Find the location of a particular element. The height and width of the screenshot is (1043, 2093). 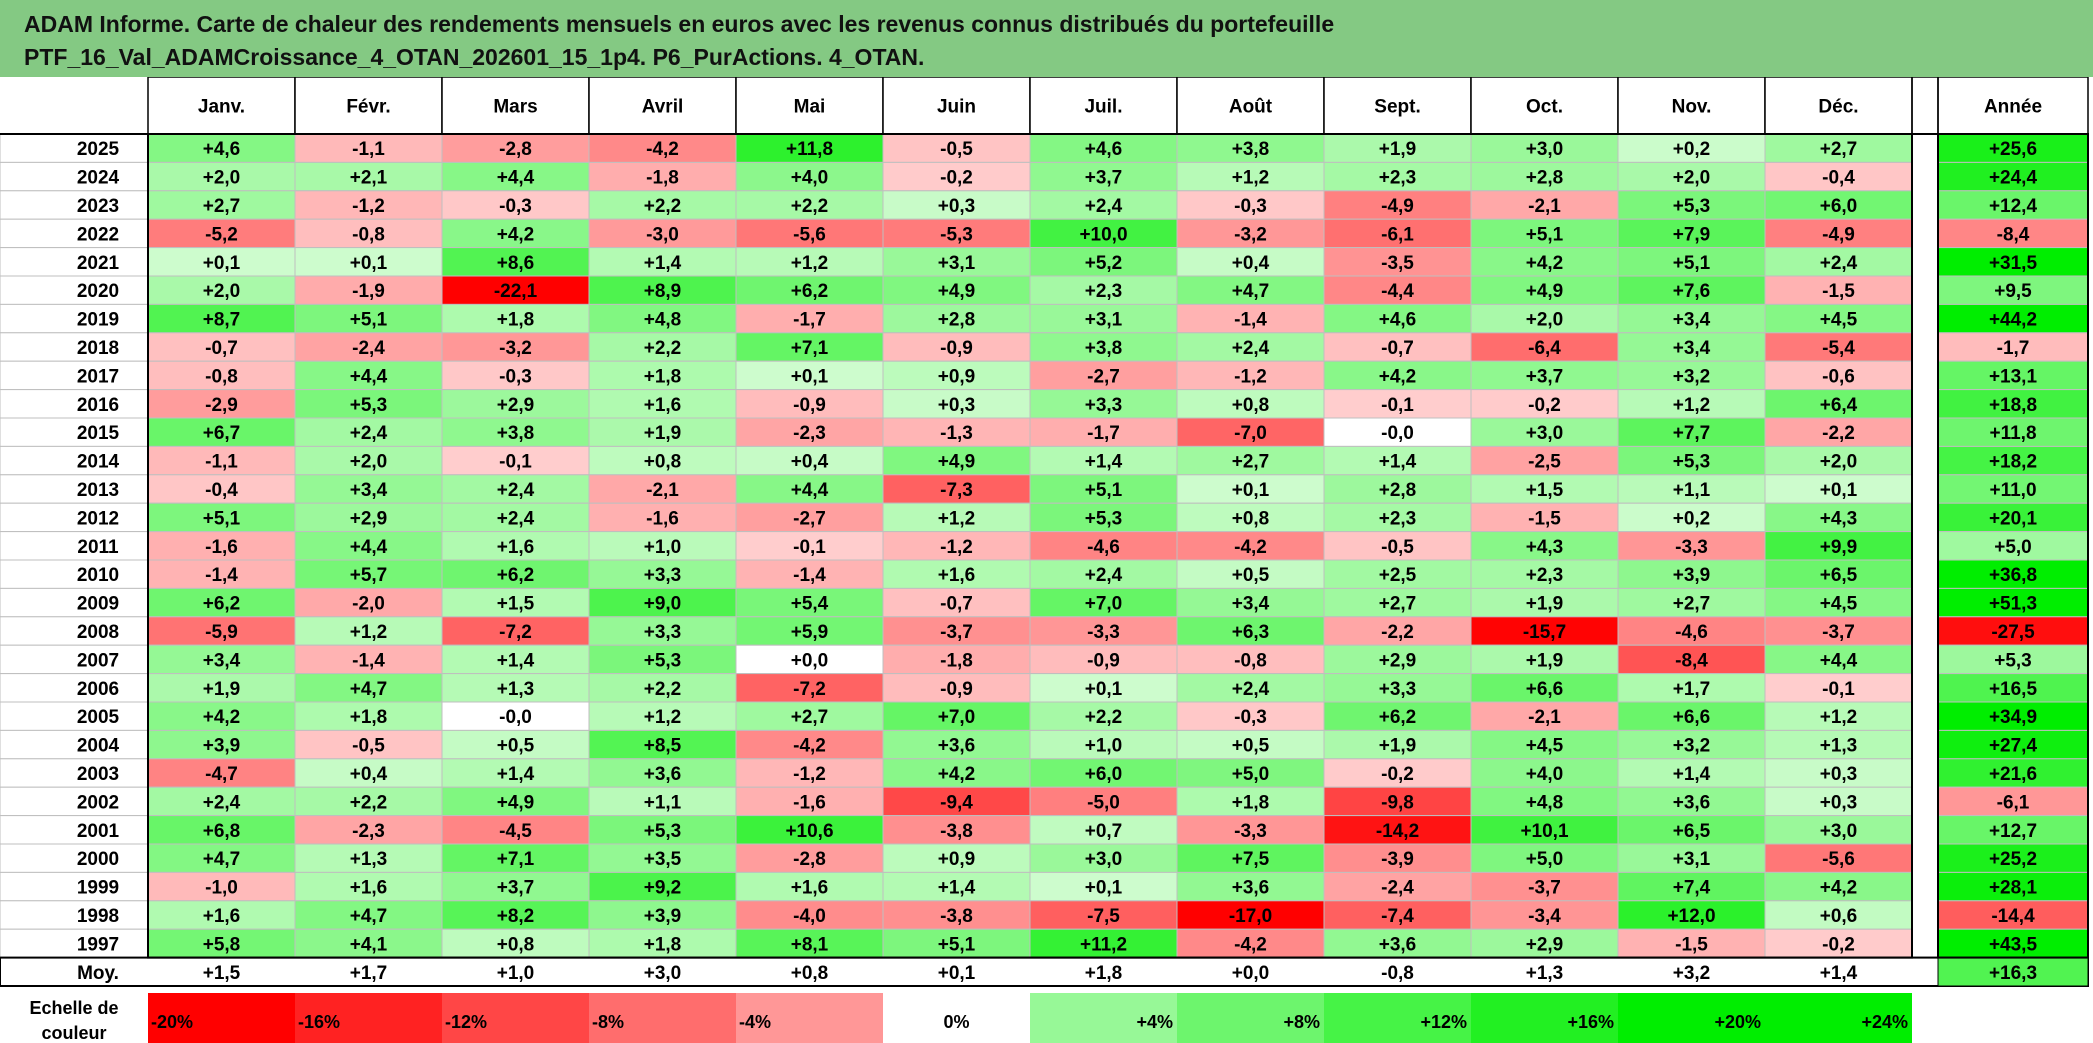

cell-value: -4,0 is located at coordinates (809, 916).